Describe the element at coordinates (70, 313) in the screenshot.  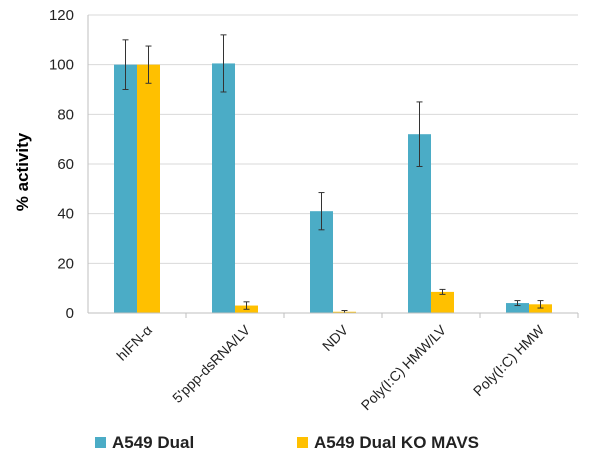
I see `y-tick-label: 0` at that location.